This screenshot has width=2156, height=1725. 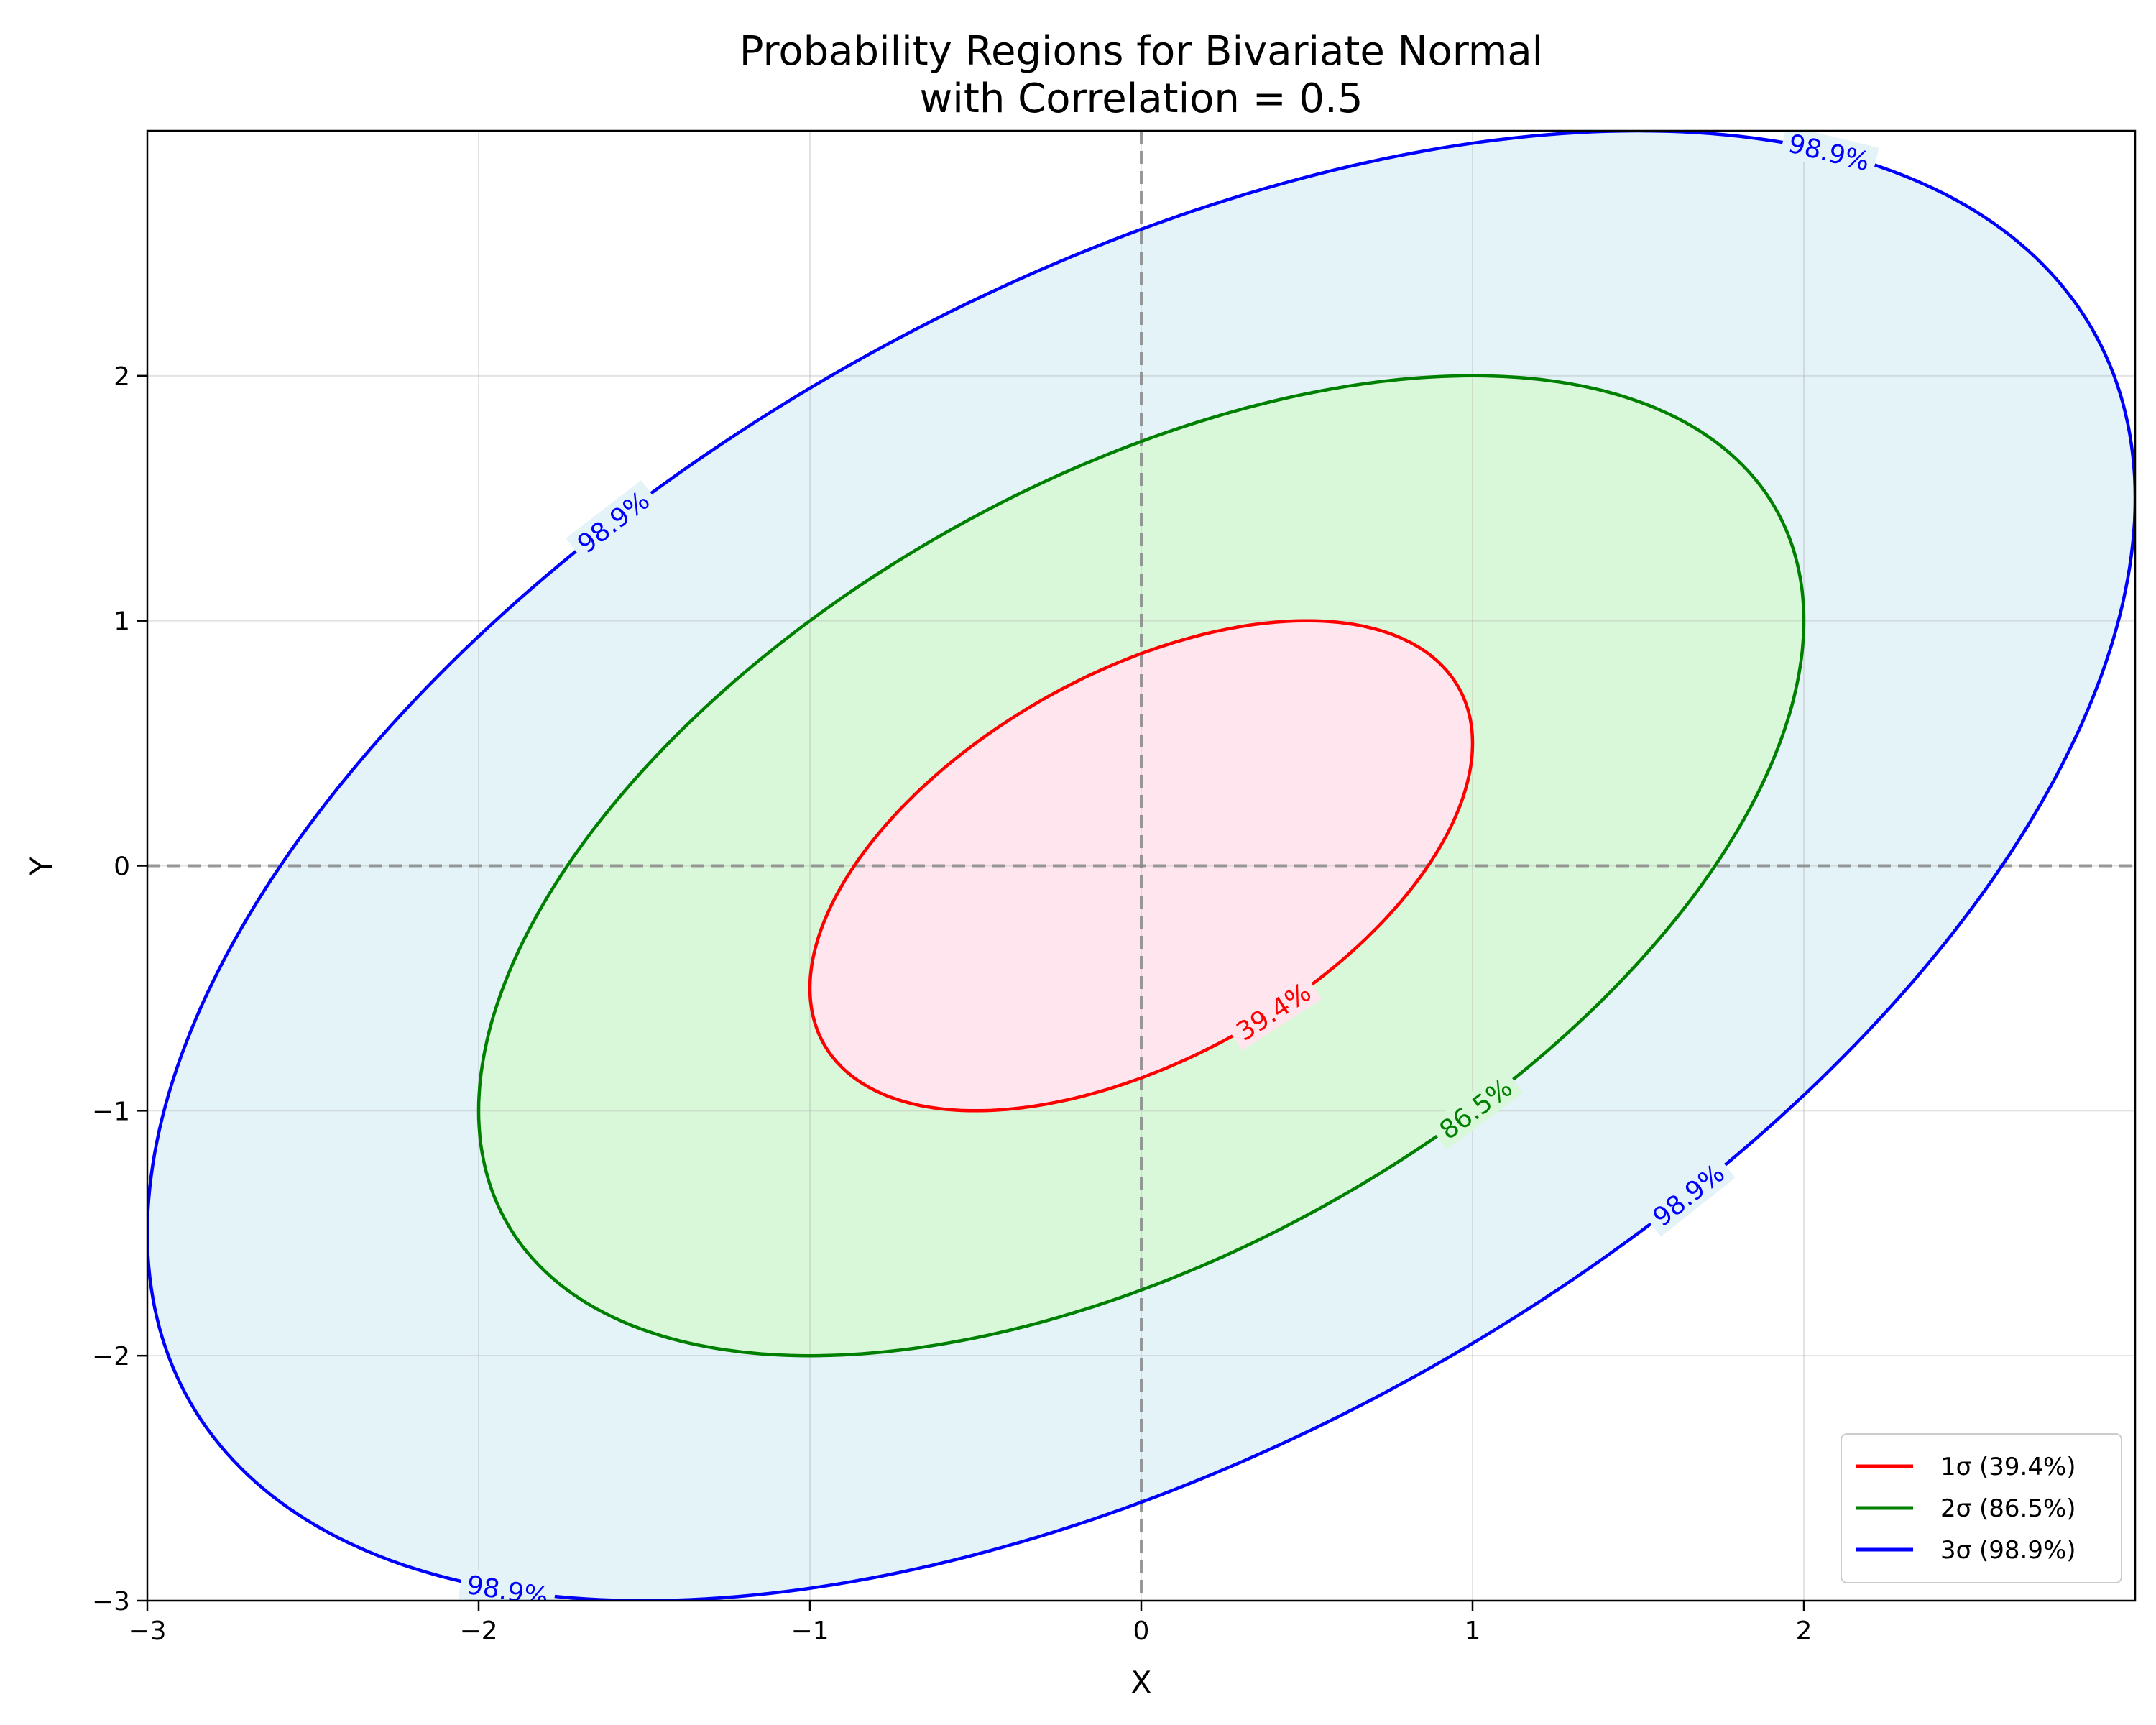 What do you see at coordinates (970, 1623) in the screenshot?
I see `x-axis-ticks: −3 −2 −1 0 1 2` at bounding box center [970, 1623].